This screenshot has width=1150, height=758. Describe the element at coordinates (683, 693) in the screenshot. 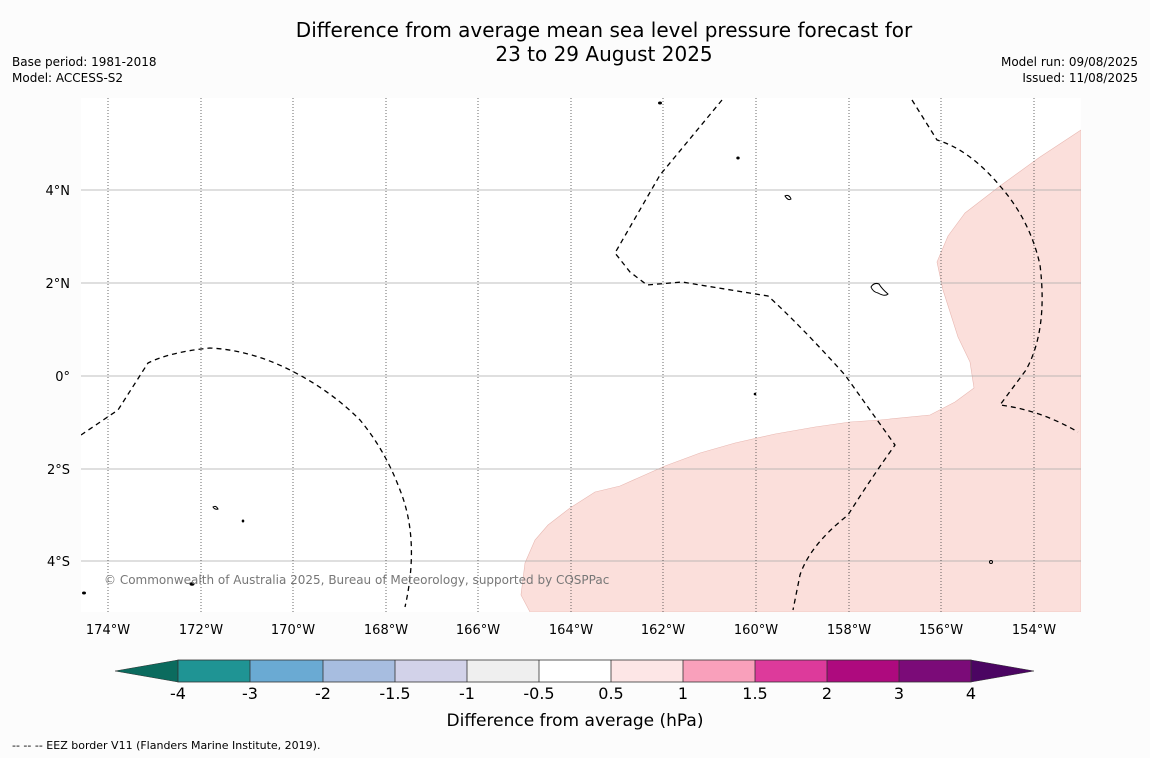

I see `colorbar-tick: 1` at that location.